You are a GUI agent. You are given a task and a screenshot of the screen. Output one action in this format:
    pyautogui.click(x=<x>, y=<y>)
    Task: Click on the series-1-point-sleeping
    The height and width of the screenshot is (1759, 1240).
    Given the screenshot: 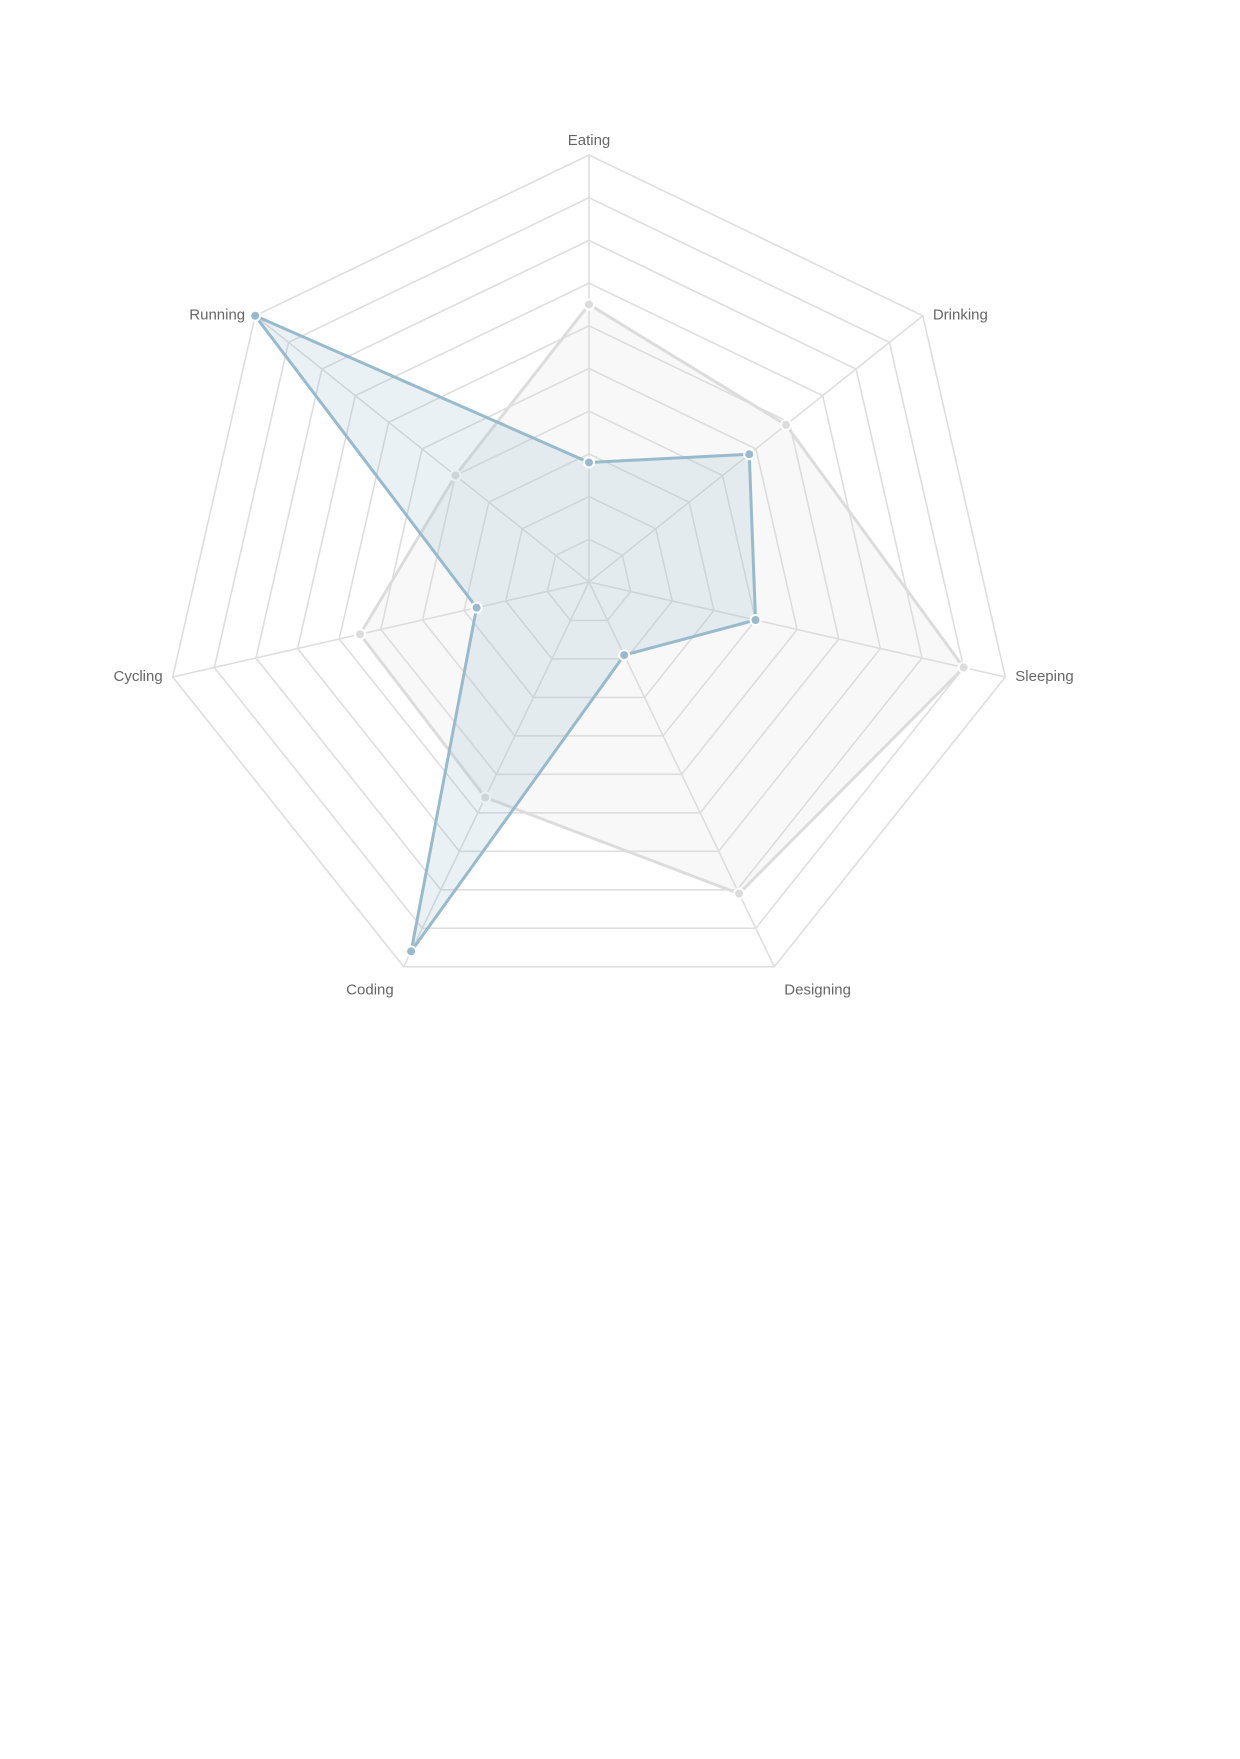 What is the action you would take?
    pyautogui.click(x=963, y=667)
    